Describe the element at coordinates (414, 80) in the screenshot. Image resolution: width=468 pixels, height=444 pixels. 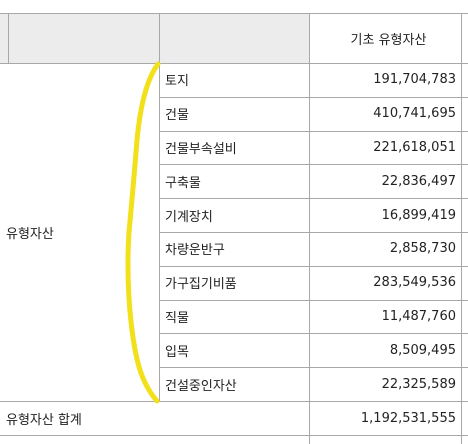
I see `item-value: 191,704,783` at that location.